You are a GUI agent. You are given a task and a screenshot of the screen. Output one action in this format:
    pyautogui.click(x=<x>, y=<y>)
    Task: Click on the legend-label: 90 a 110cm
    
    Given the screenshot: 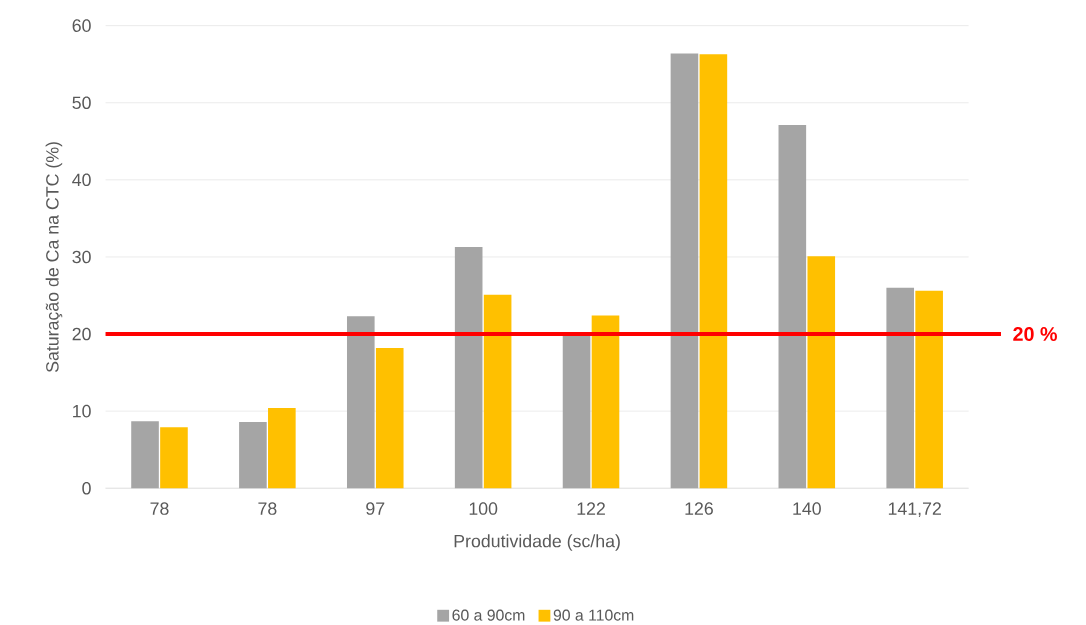 What is the action you would take?
    pyautogui.click(x=593, y=615)
    